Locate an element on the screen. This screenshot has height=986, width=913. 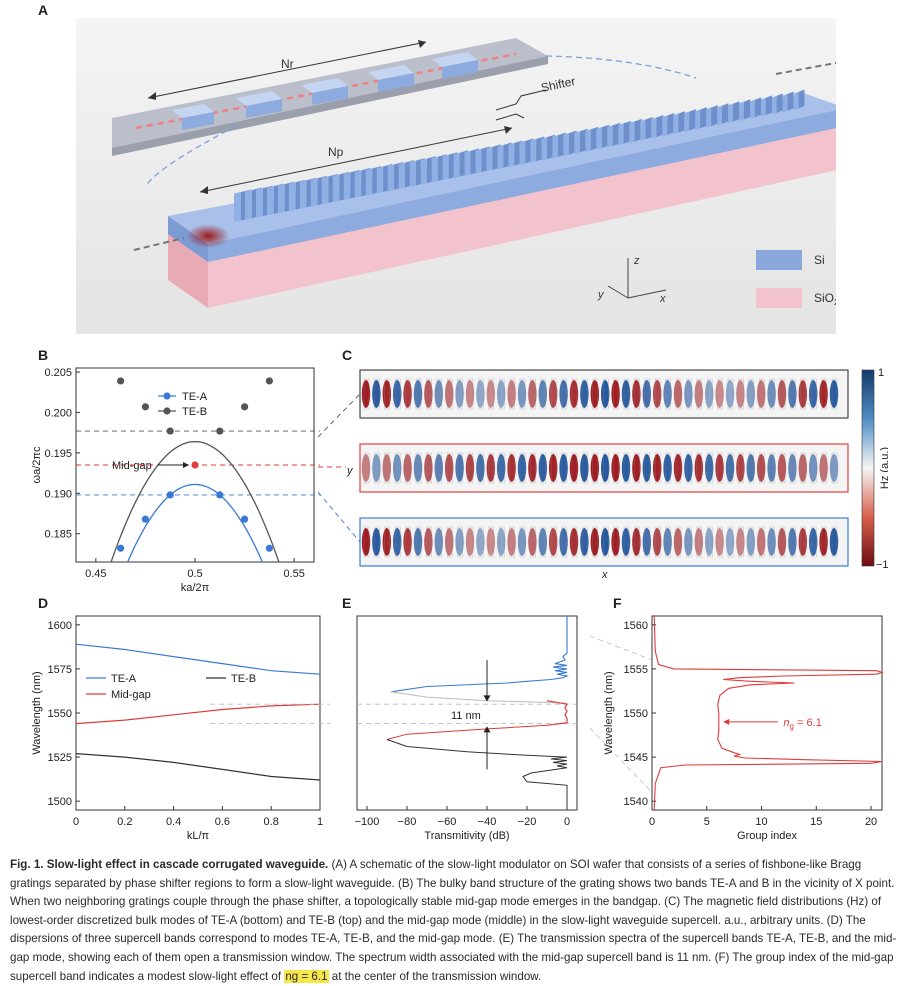
y-tick-label: 1545 is located at coordinates (636, 758).